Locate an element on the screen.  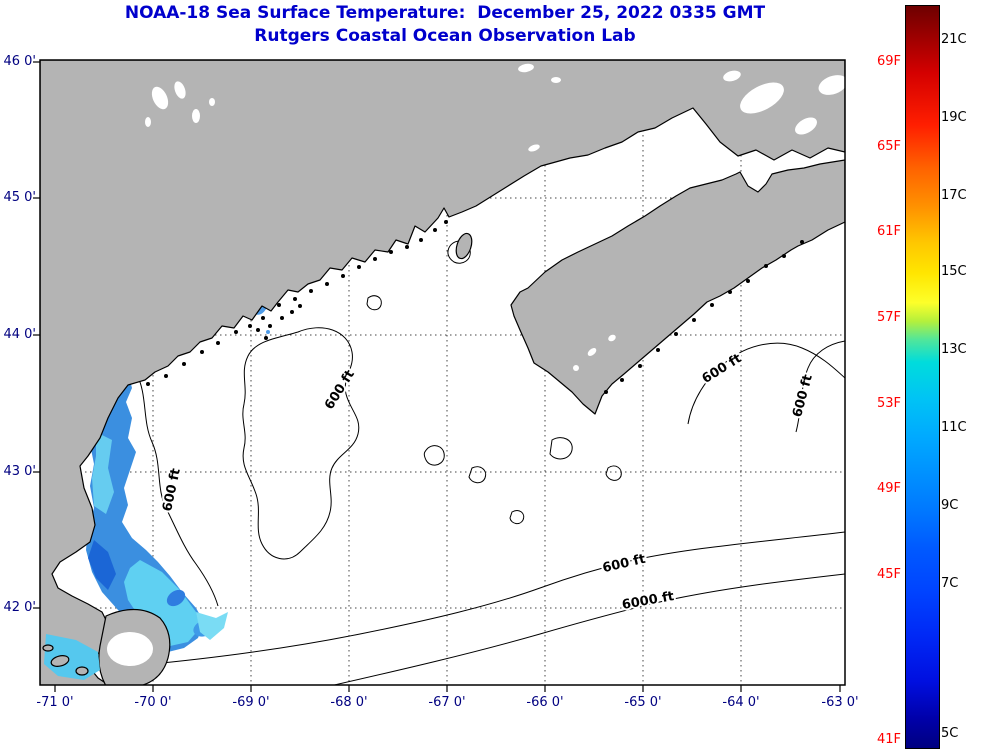
x-axis-tick-label: -65 0' is located at coordinates (643, 702).